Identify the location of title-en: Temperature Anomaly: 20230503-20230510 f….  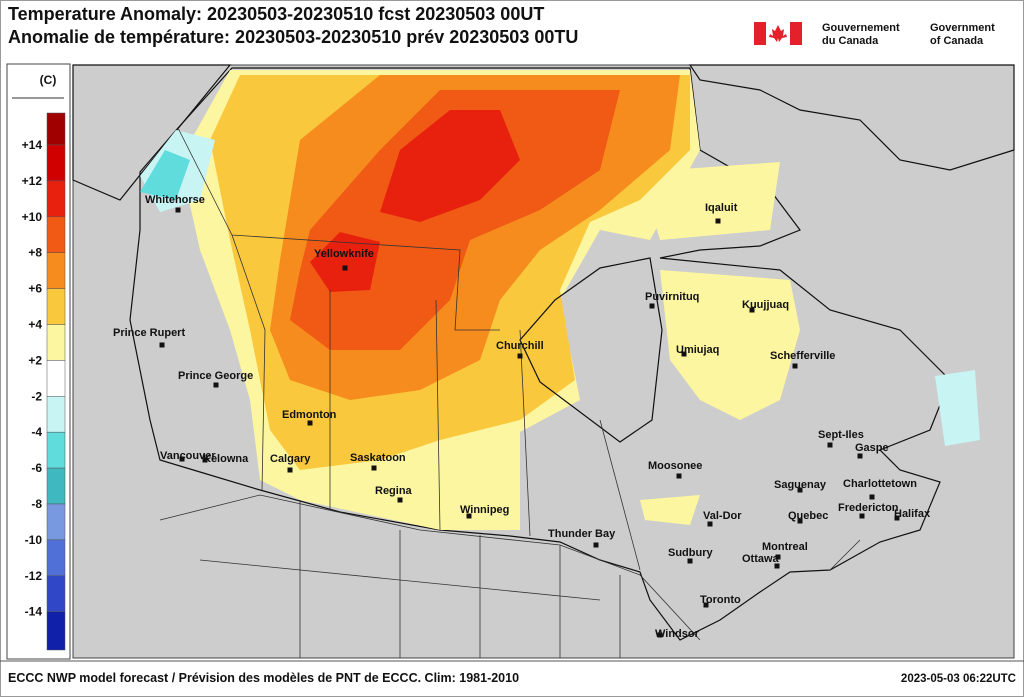
(276, 14).